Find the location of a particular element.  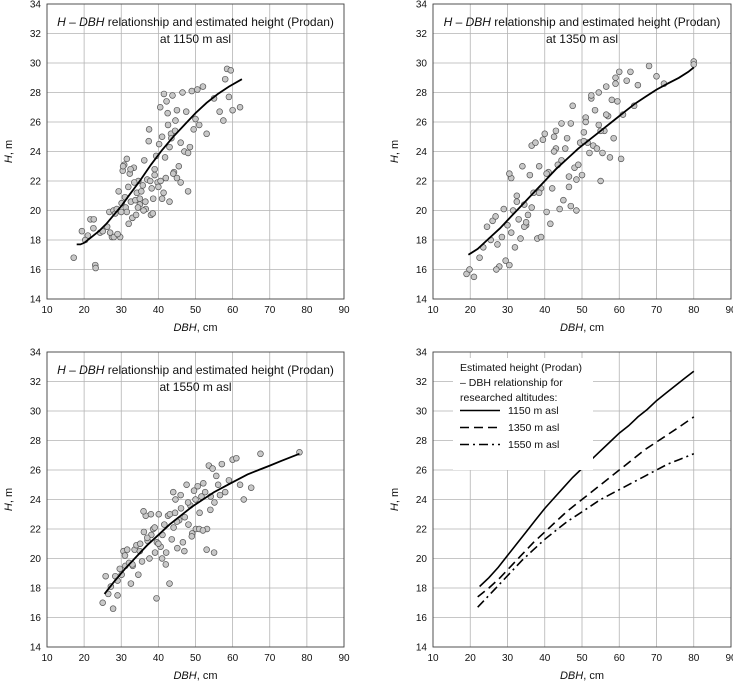

x-tick-label: 30 is located at coordinates (122, 310).